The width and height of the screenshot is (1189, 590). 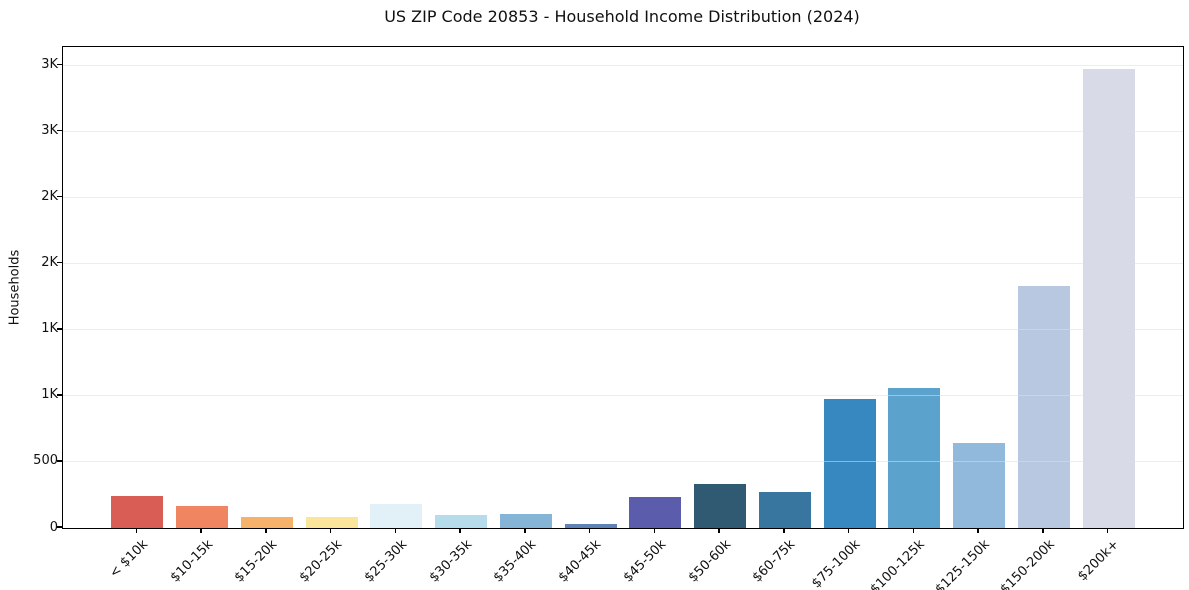 I want to click on x-tick-label: $15-20k, so click(x=256, y=561).